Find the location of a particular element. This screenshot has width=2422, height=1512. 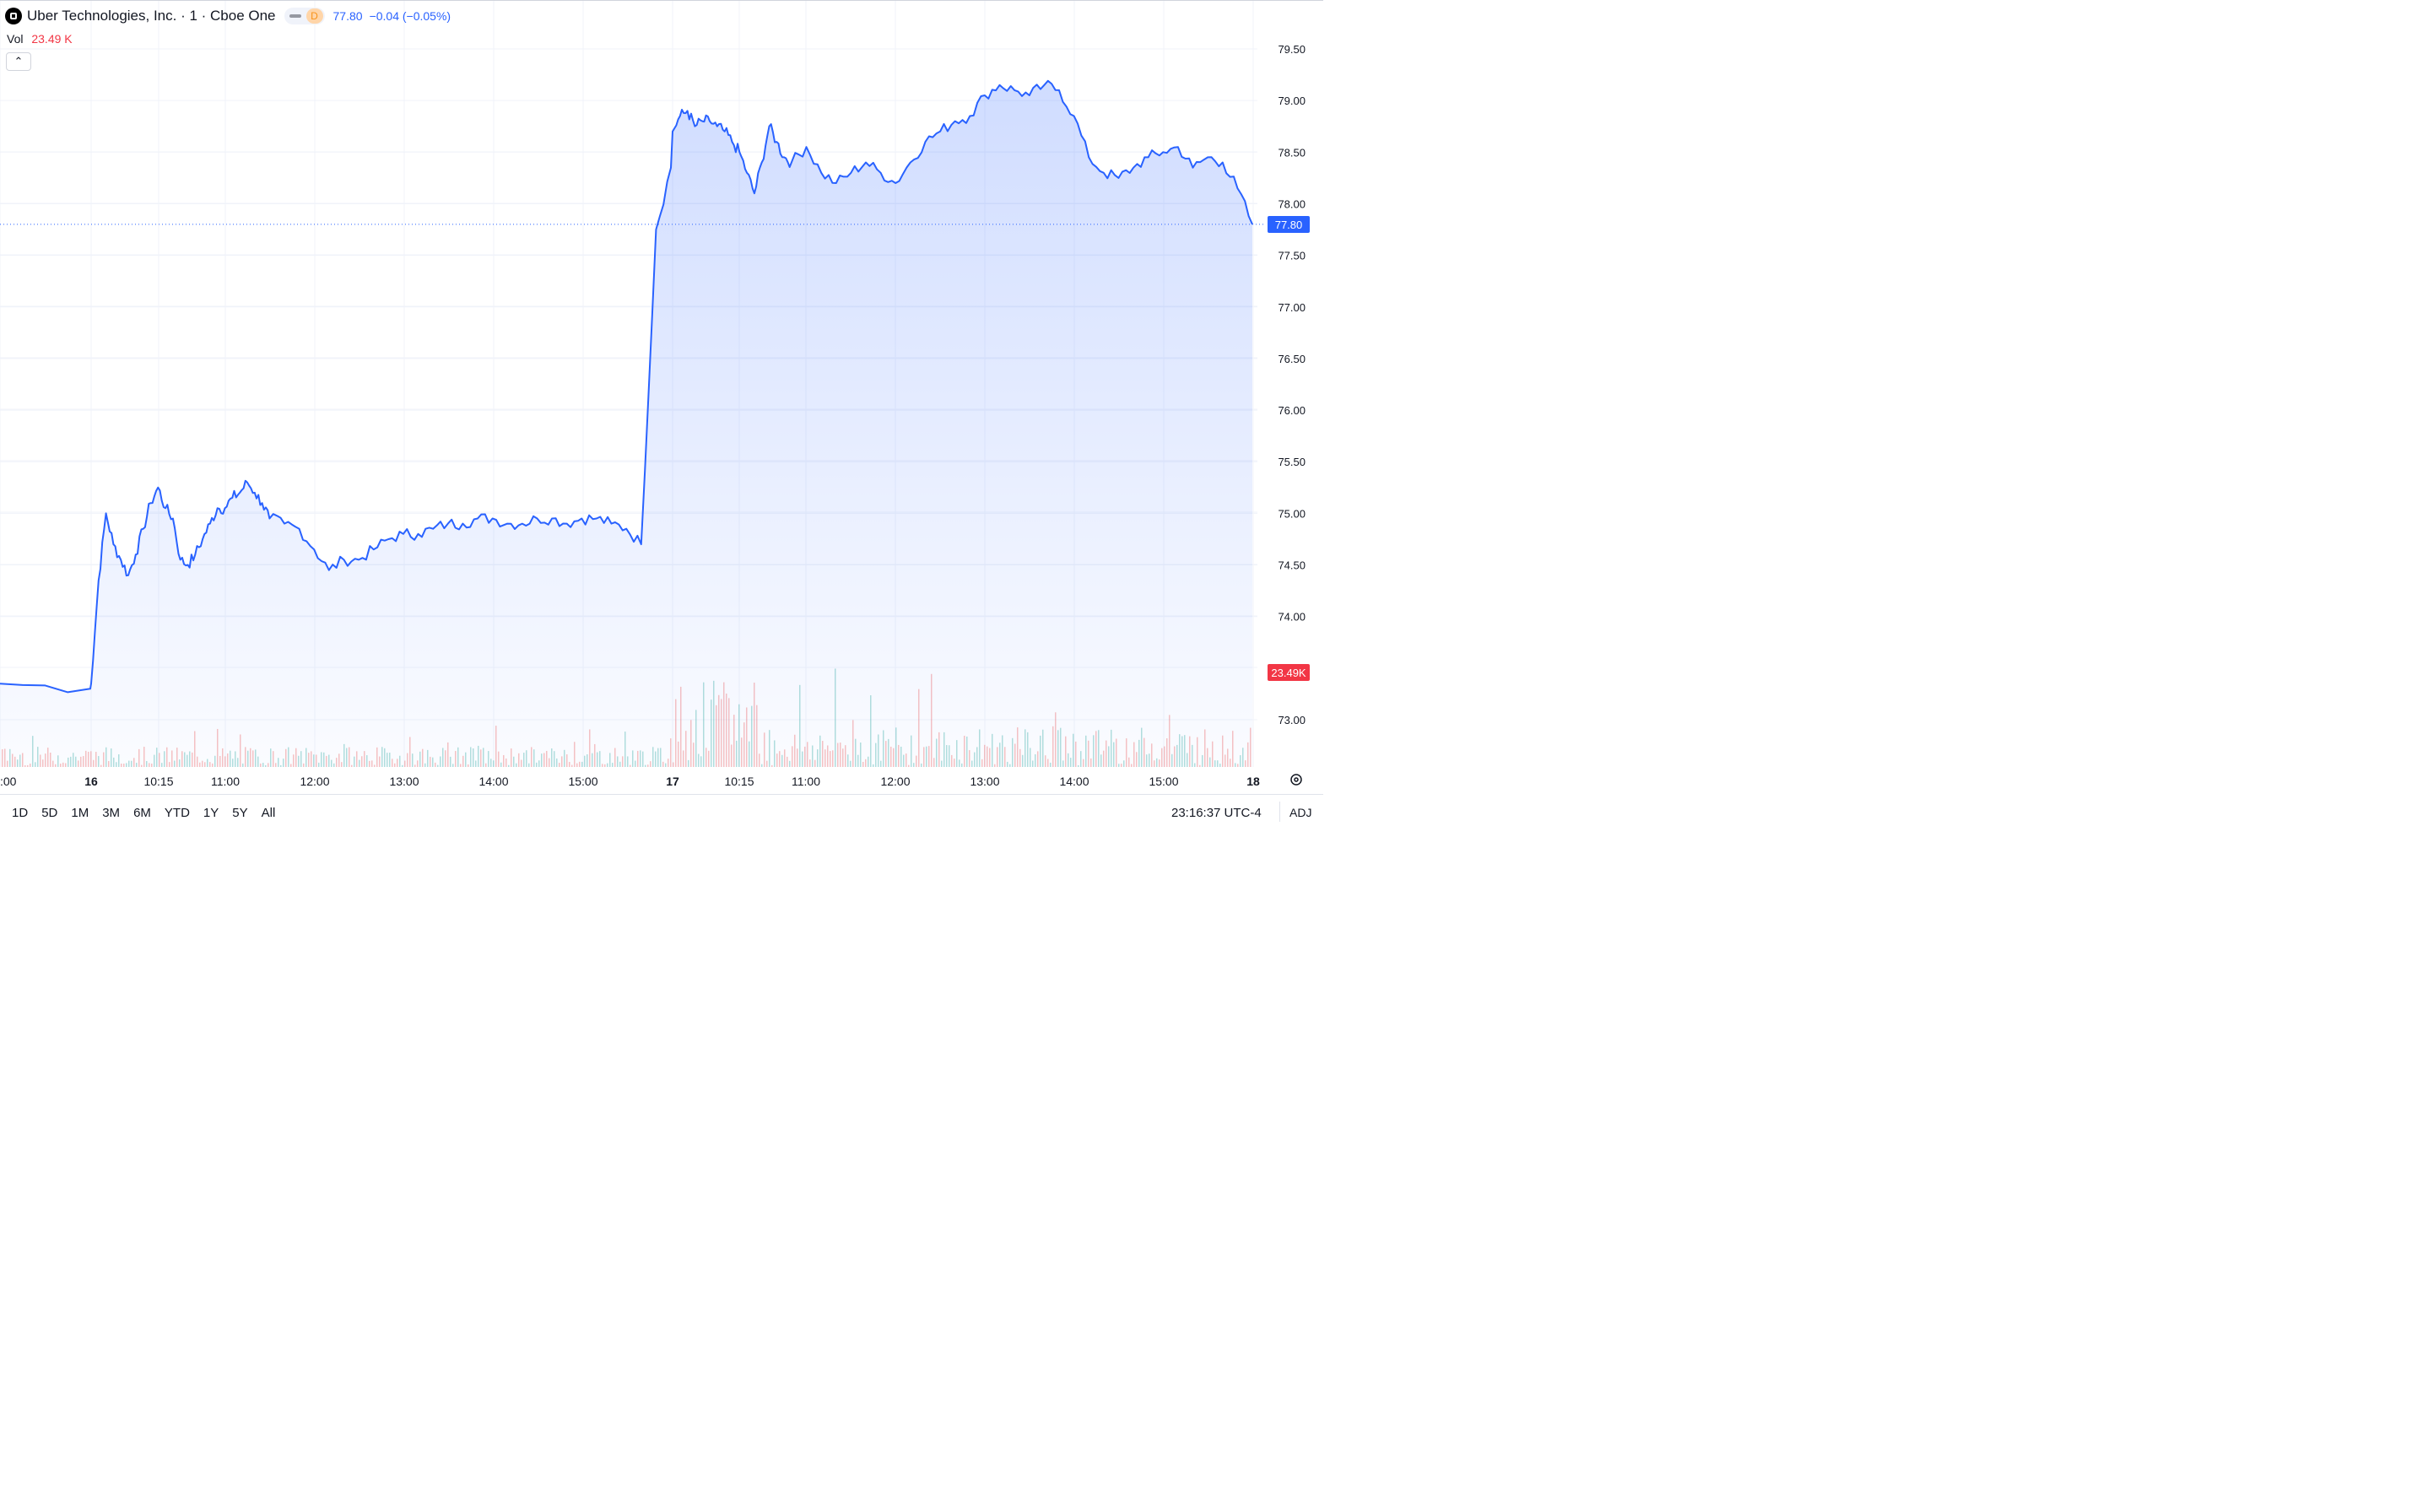

volume-value: 23.49 K is located at coordinates (52, 39).